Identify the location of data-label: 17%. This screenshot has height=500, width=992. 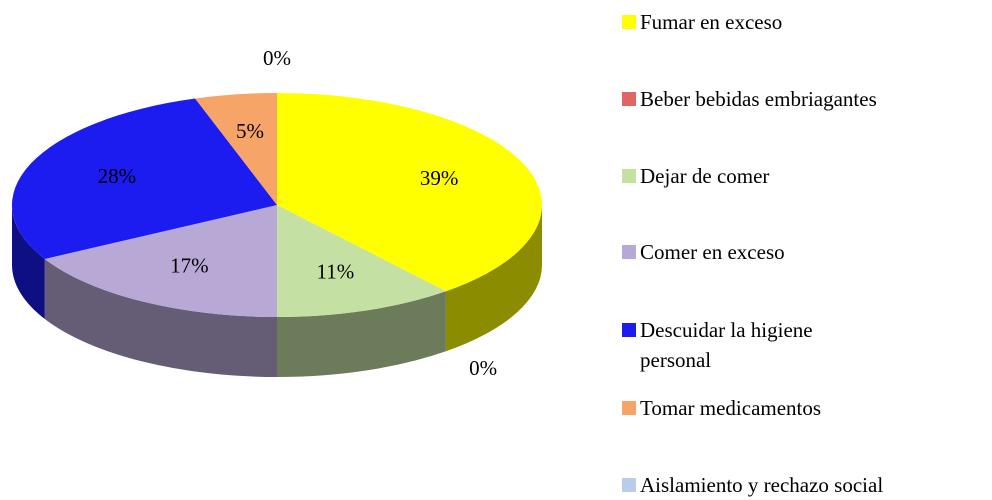
(189, 265).